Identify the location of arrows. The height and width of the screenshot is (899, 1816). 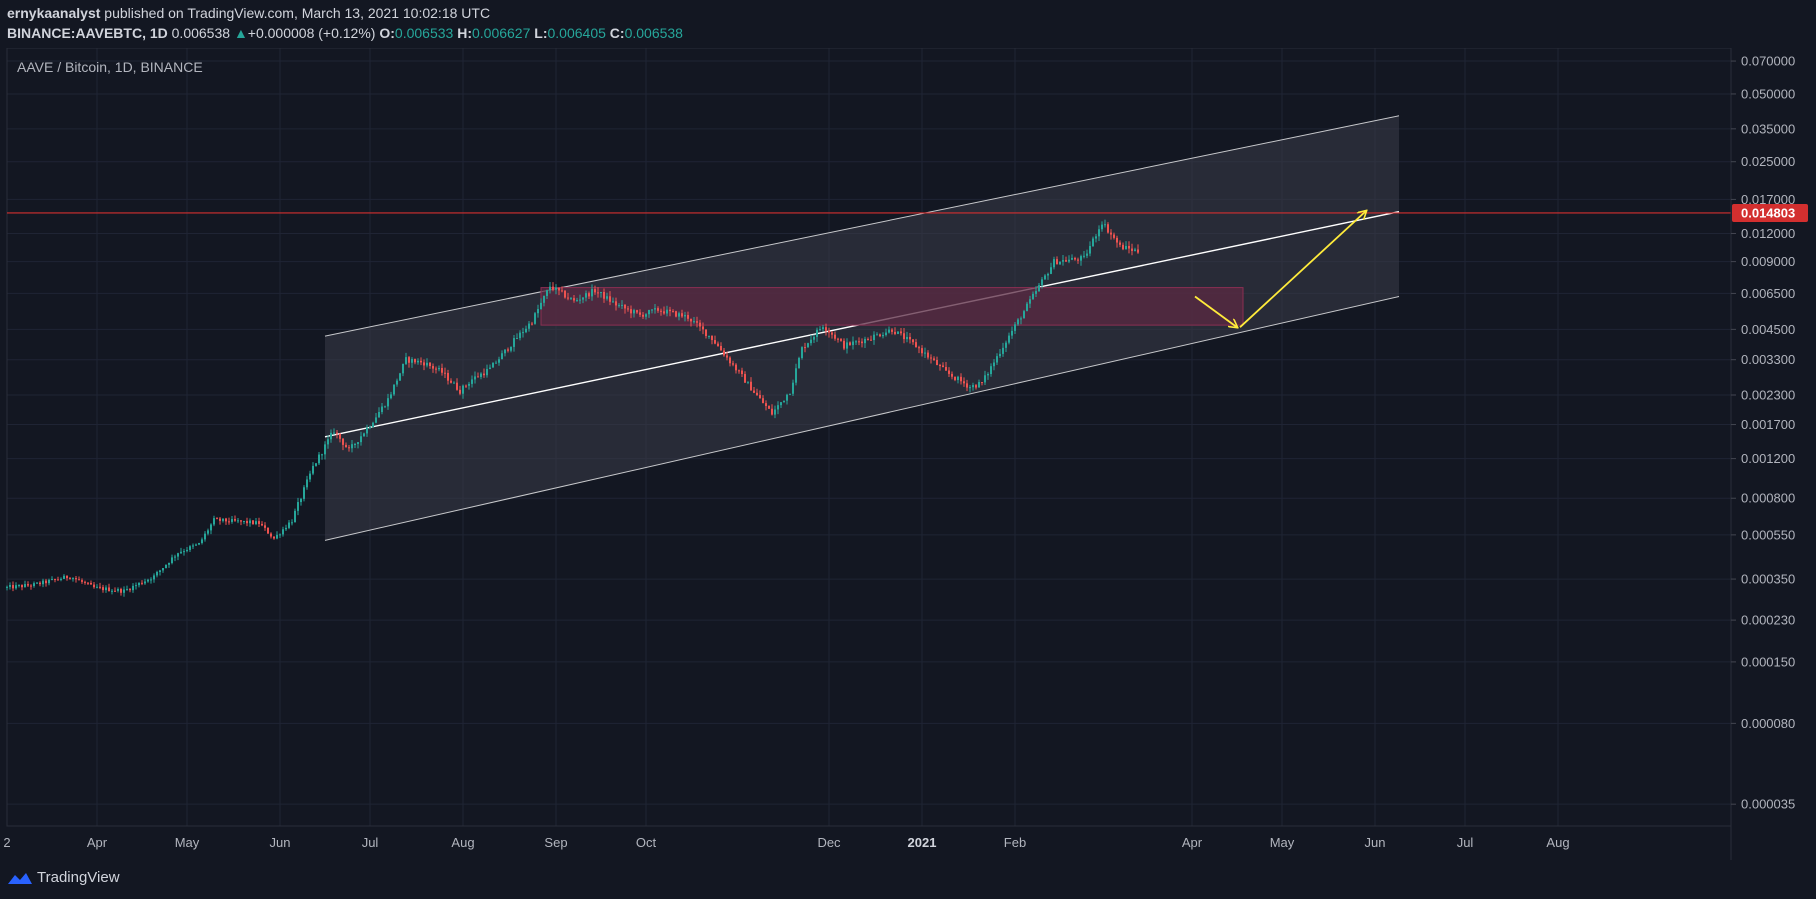
(1280, 269).